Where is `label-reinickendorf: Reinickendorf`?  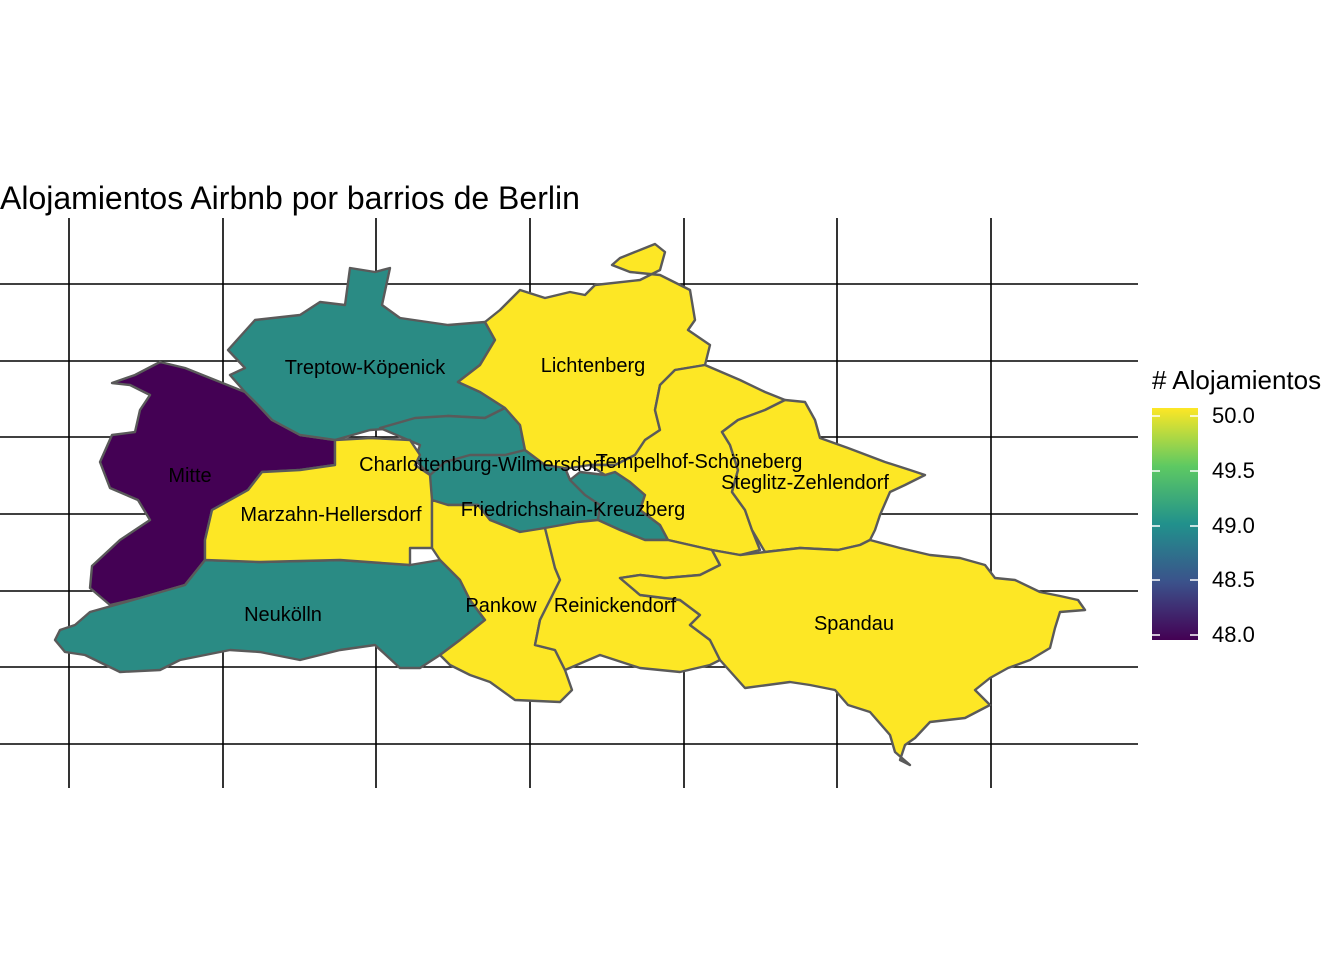 label-reinickendorf: Reinickendorf is located at coordinates (615, 606).